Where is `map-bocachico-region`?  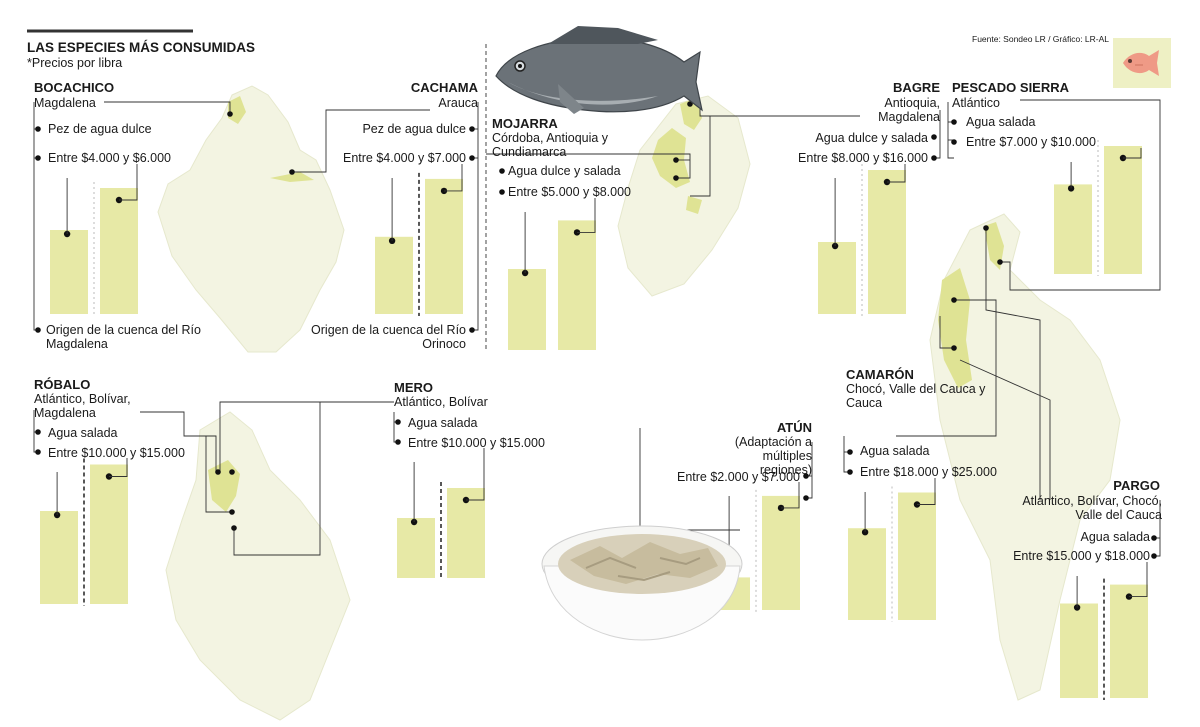
map-bocachico-region is located at coordinates (237, 110).